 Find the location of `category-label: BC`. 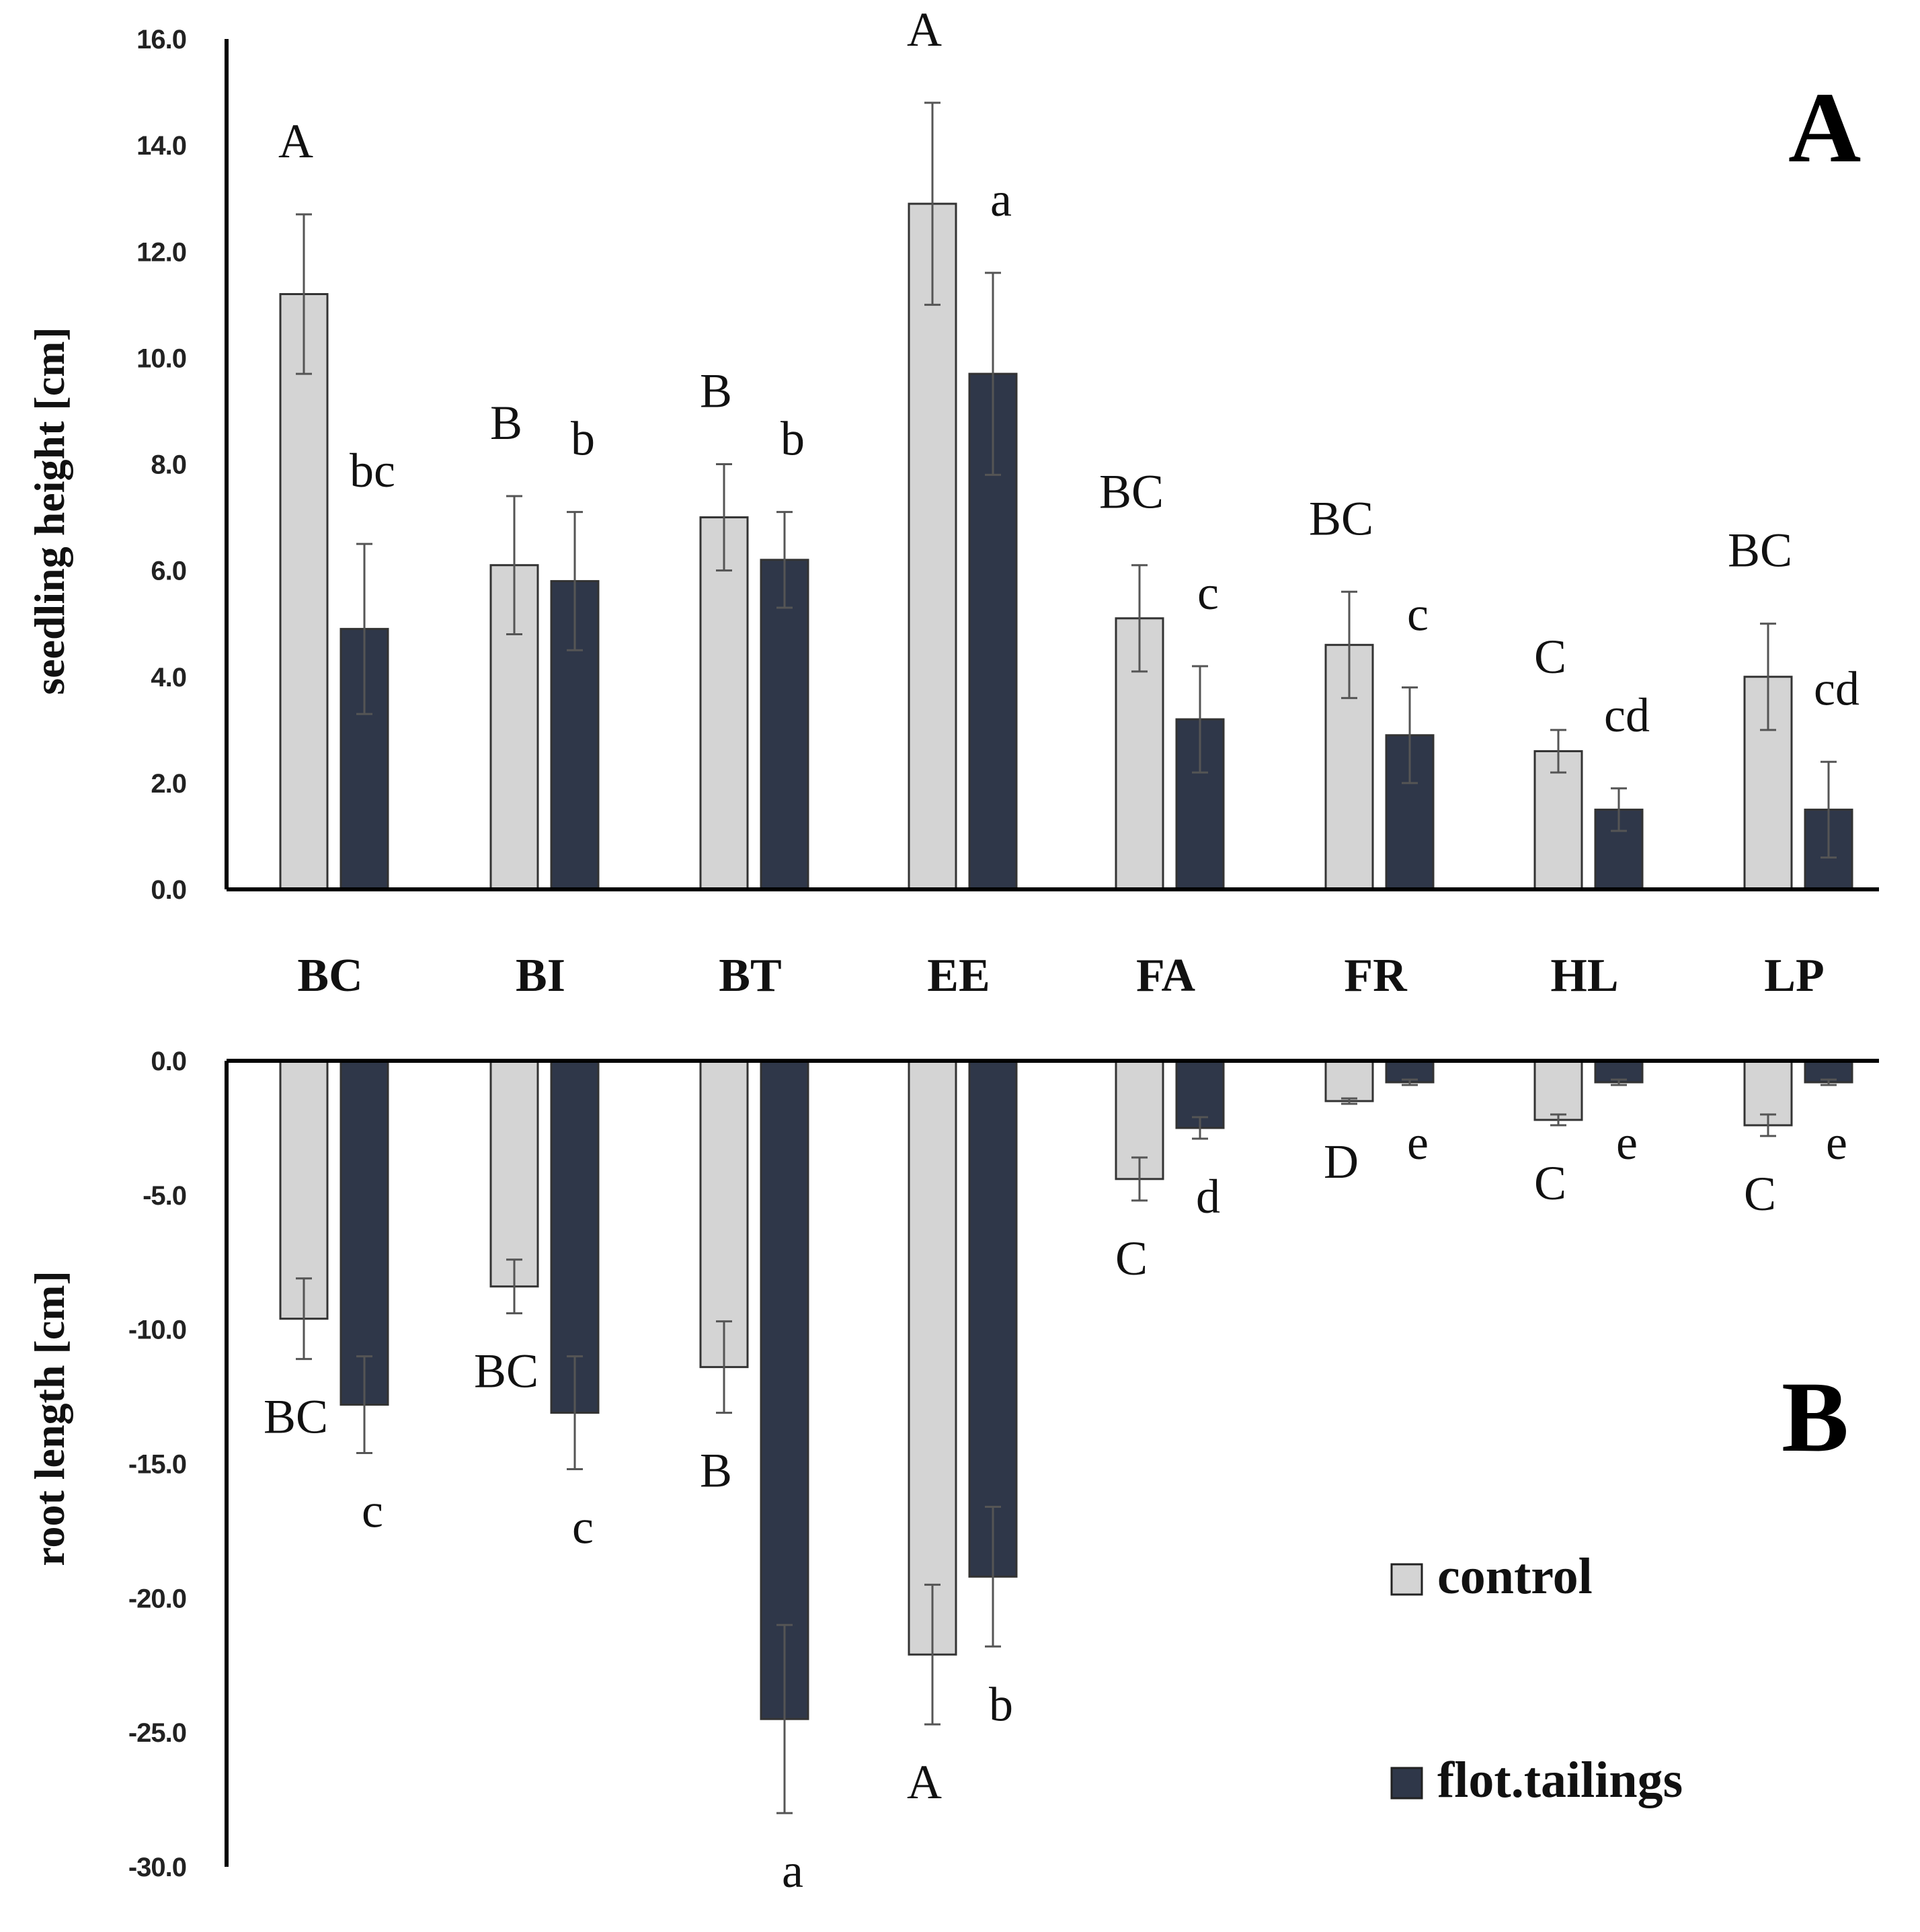

category-label: BC is located at coordinates (330, 976).